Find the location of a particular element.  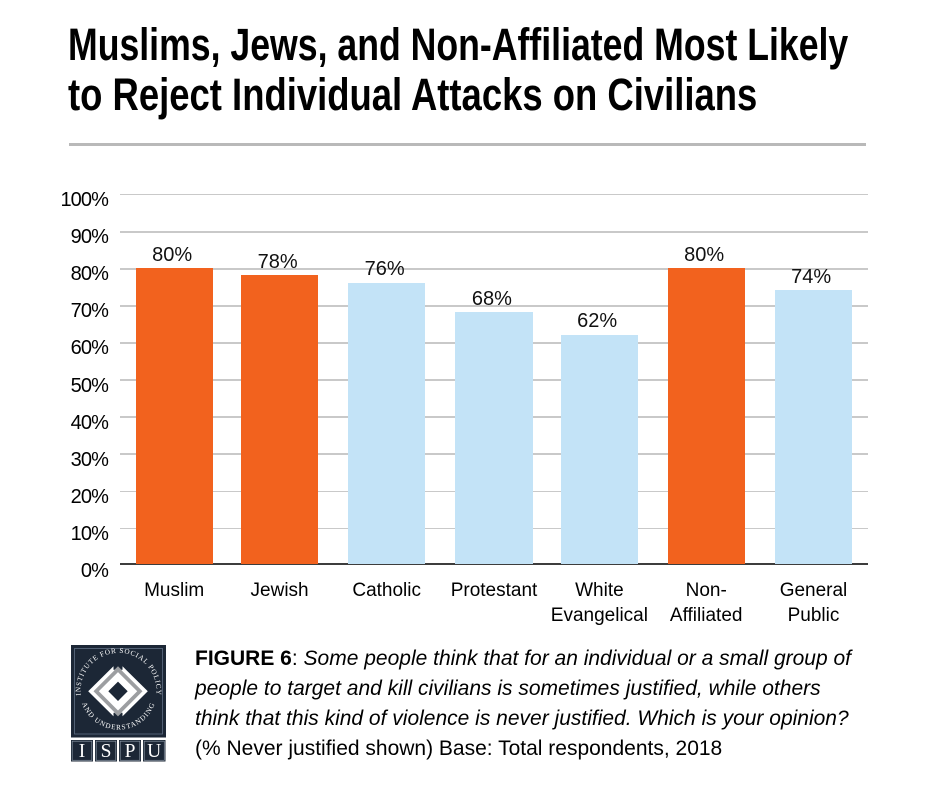

svg-text: U is located at coordinates (154, 751).